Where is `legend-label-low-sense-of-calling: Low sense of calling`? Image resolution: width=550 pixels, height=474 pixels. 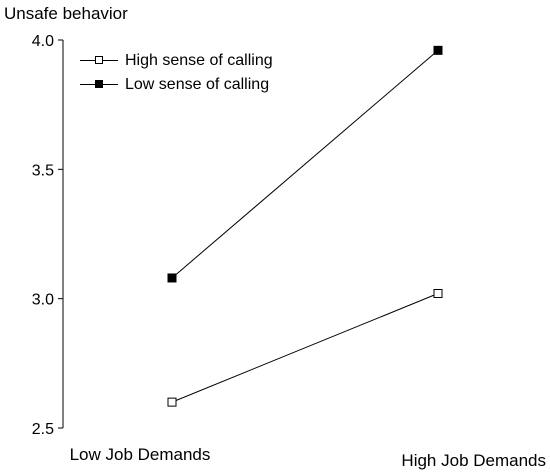
legend-label-low-sense-of-calling: Low sense of calling is located at coordinates (197, 84).